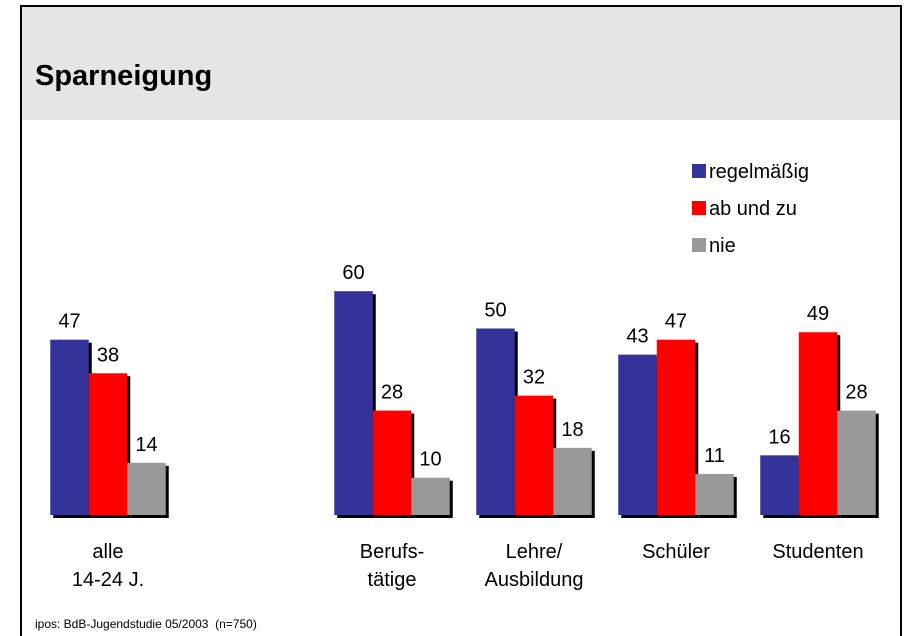 The image size is (912, 636). Describe the element at coordinates (123, 76) in the screenshot. I see `chart-title: Sparneigung` at that location.